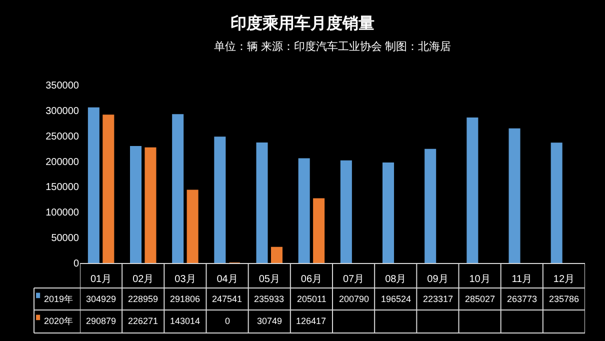 This screenshot has height=341, width=605. What do you see at coordinates (480, 299) in the screenshot?
I see `data-label: 285027` at bounding box center [480, 299].